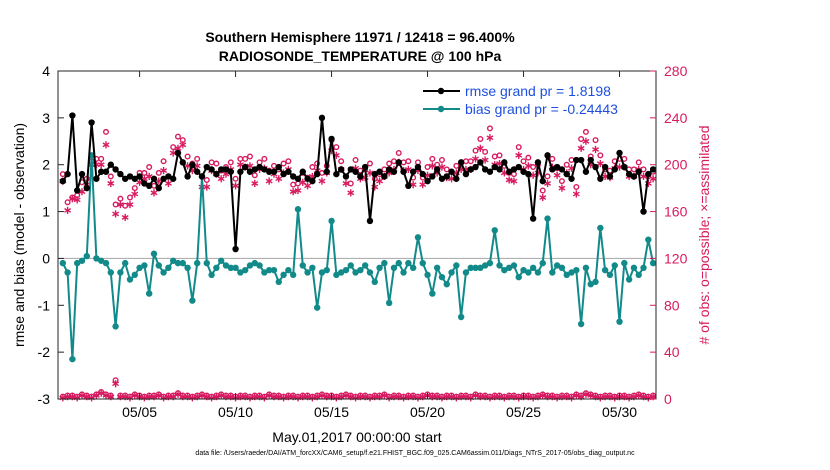  What do you see at coordinates (46, 258) in the screenshot?
I see `y-left-tick-label: 0` at bounding box center [46, 258].